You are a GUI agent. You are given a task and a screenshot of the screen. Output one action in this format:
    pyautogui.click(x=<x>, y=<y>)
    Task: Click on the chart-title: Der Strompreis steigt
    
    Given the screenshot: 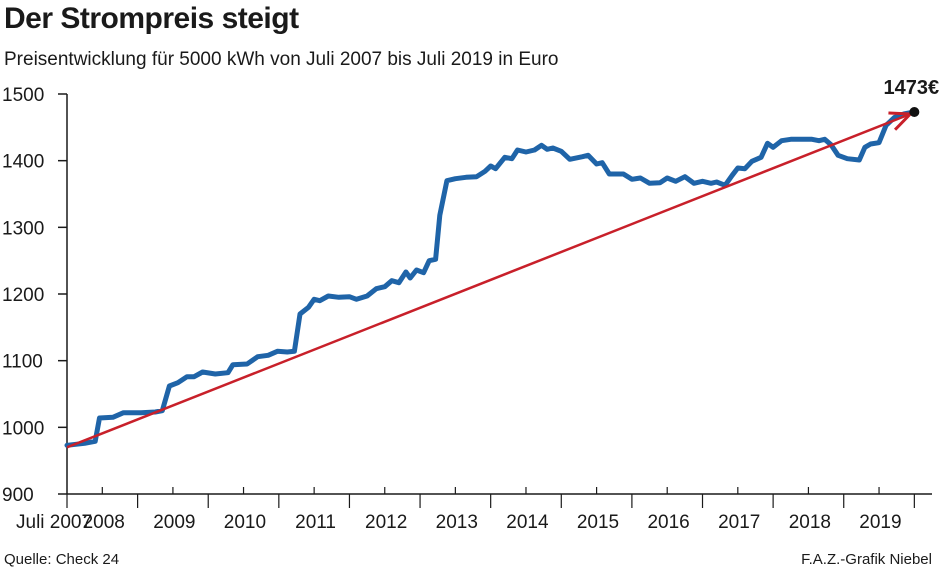 What is the action you would take?
    pyautogui.click(x=151, y=18)
    